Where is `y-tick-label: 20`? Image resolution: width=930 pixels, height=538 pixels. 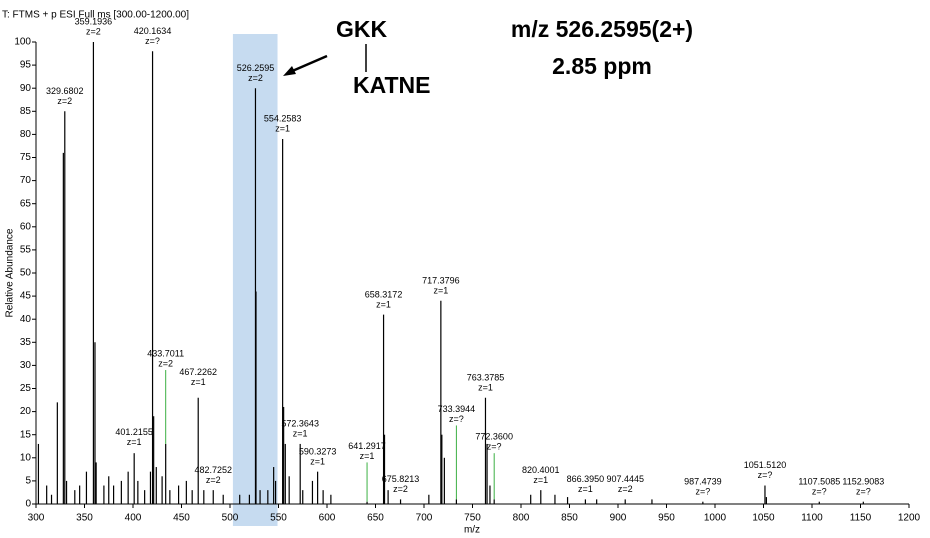 y-tick-label: 20 is located at coordinates (26, 411).